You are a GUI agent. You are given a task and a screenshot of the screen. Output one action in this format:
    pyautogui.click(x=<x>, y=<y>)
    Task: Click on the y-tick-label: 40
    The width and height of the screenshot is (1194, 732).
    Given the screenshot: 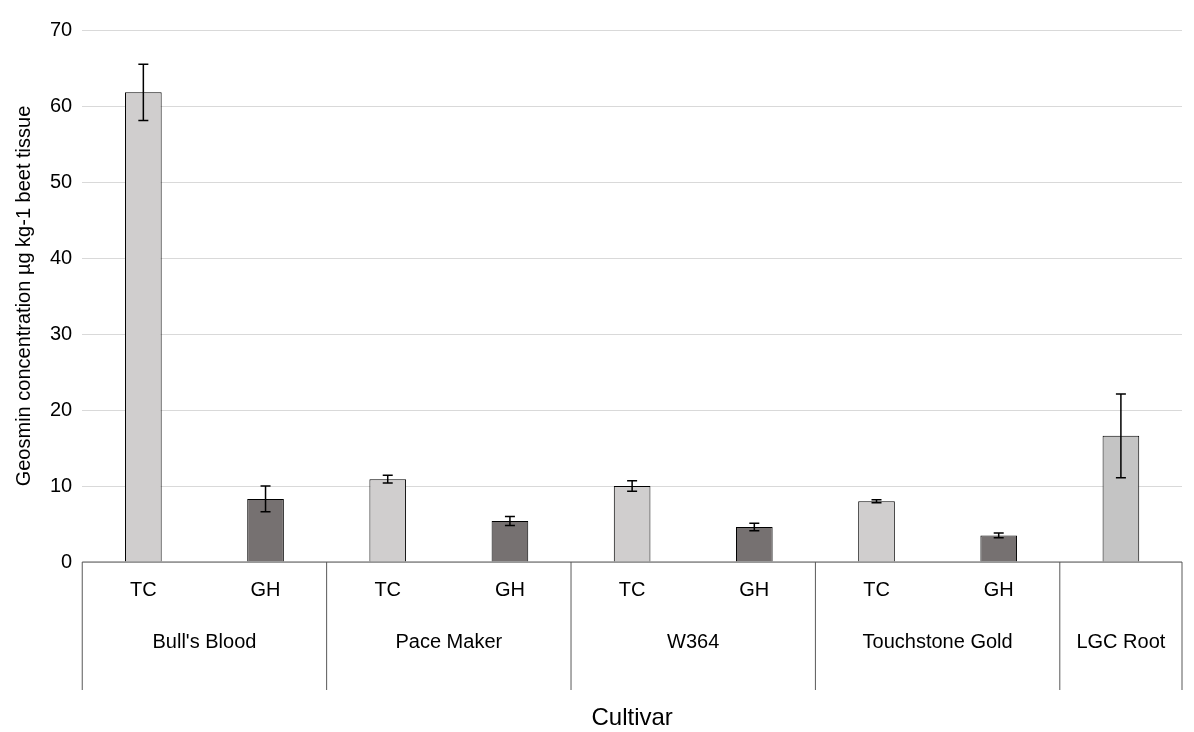 What is the action you would take?
    pyautogui.click(x=61, y=256)
    